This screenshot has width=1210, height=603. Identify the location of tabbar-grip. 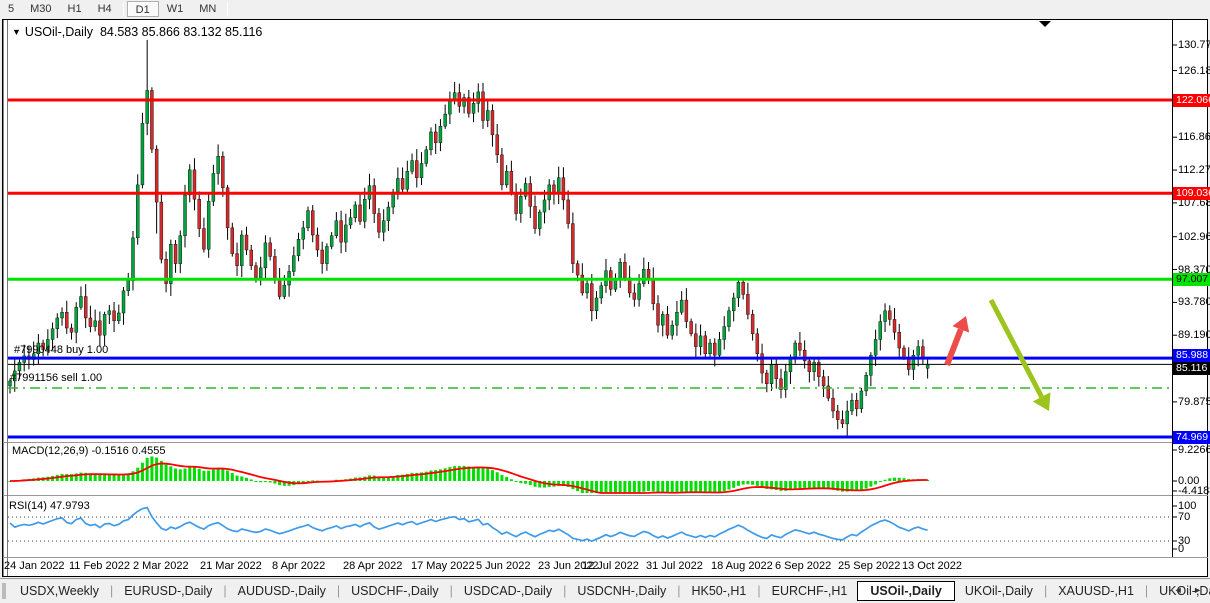
(4, 591).